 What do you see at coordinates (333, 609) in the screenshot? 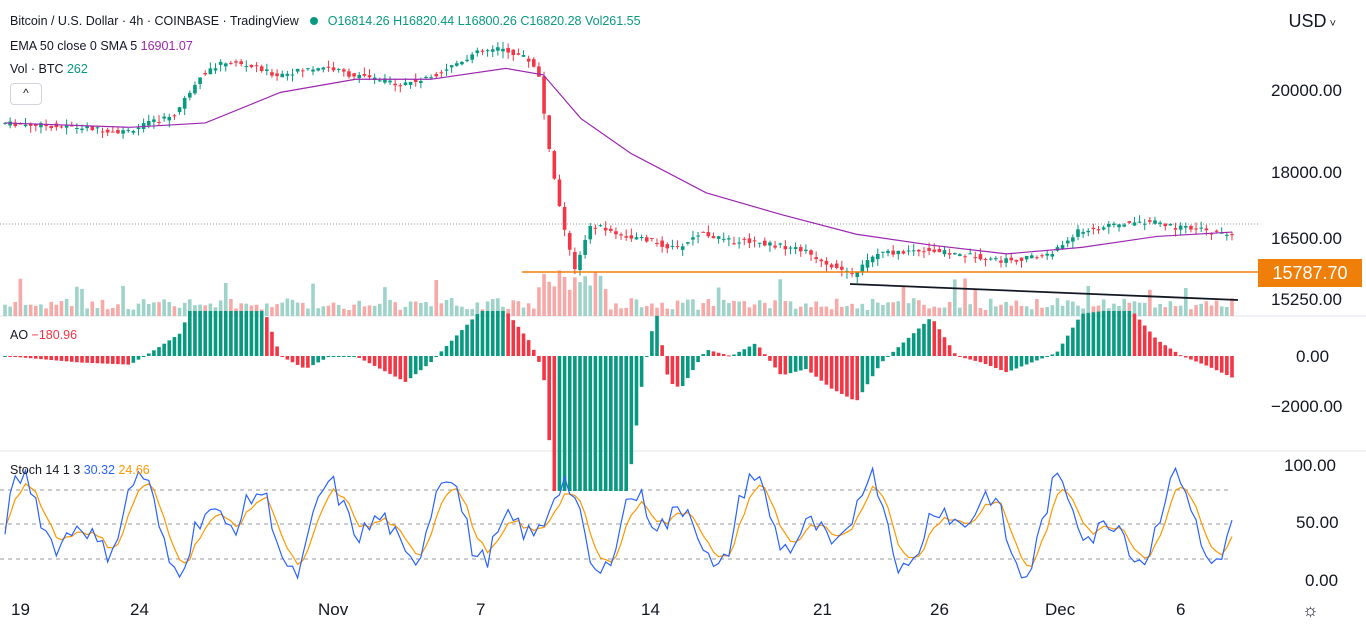
I see `time-tick: Nov` at bounding box center [333, 609].